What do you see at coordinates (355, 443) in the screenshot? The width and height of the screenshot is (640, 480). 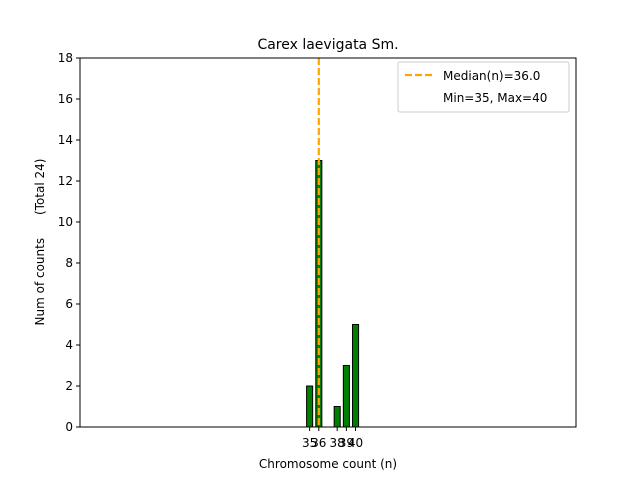 I see `x-tick-label-40: 40` at bounding box center [355, 443].